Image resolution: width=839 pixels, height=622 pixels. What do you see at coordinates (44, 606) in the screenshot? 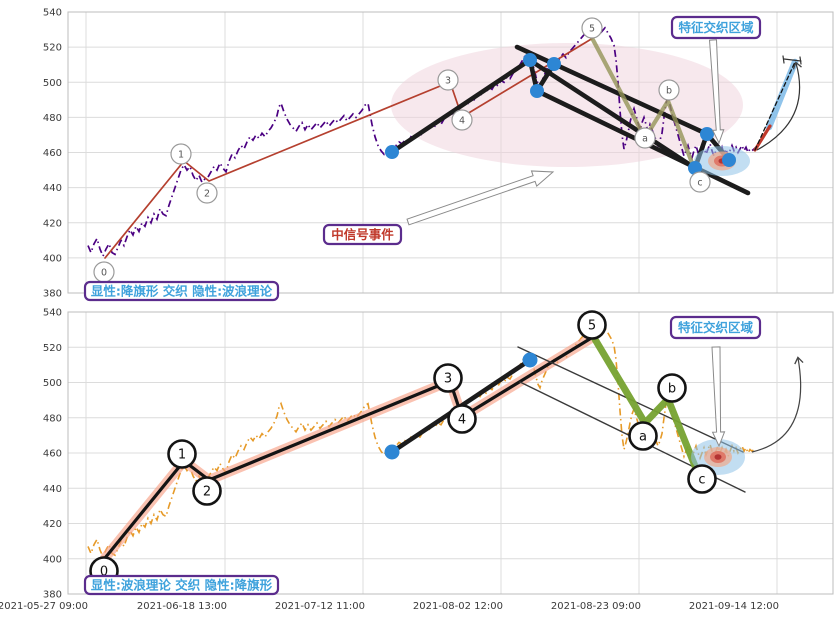
I see `x-tick-label: 2021-05-27 09:00` at bounding box center [44, 606].